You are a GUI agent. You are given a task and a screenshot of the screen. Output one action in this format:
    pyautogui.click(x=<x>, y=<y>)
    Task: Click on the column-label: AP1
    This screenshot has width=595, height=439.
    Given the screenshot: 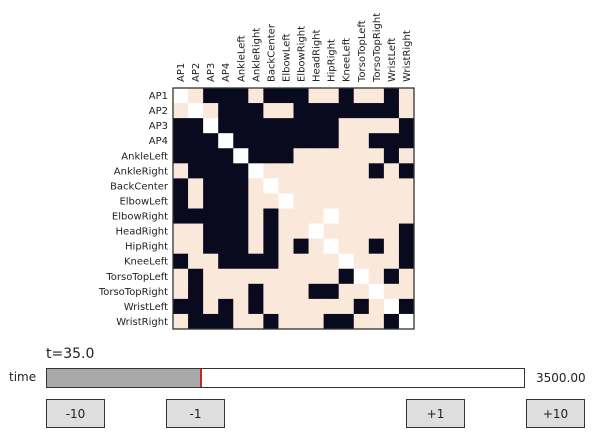 What is the action you would take?
    pyautogui.click(x=181, y=72)
    